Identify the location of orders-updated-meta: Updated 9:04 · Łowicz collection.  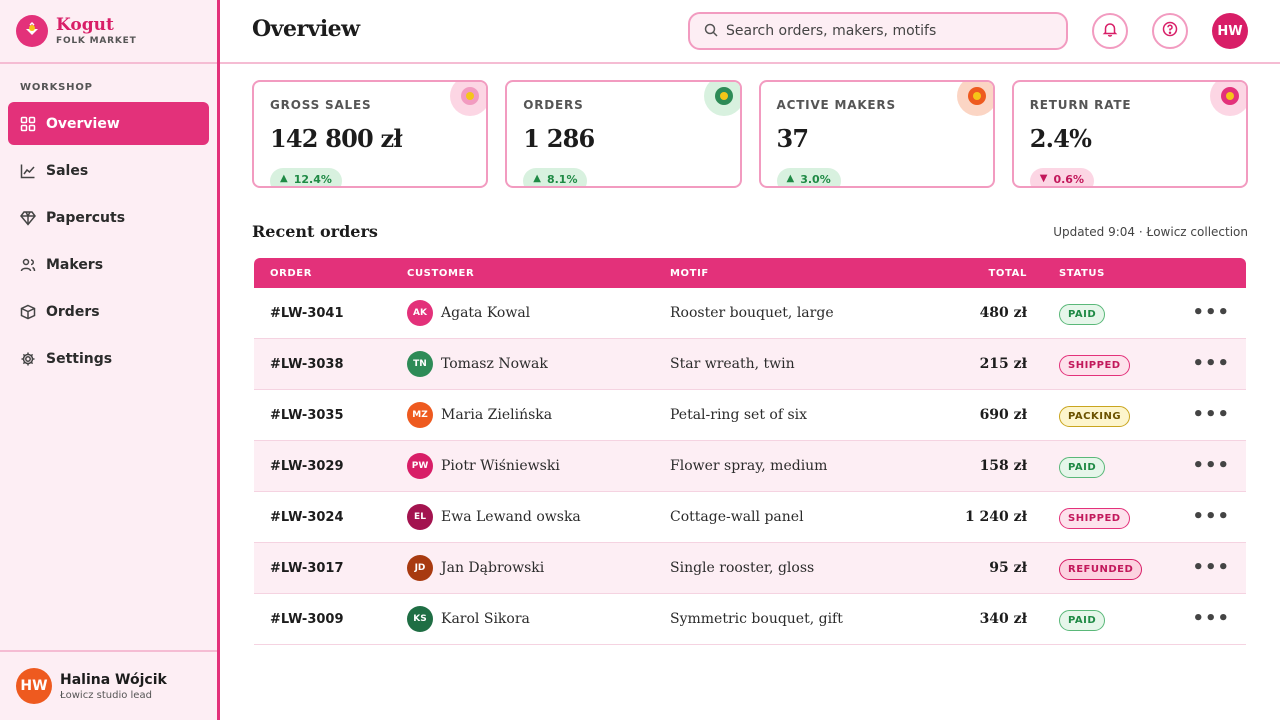
(1150, 232).